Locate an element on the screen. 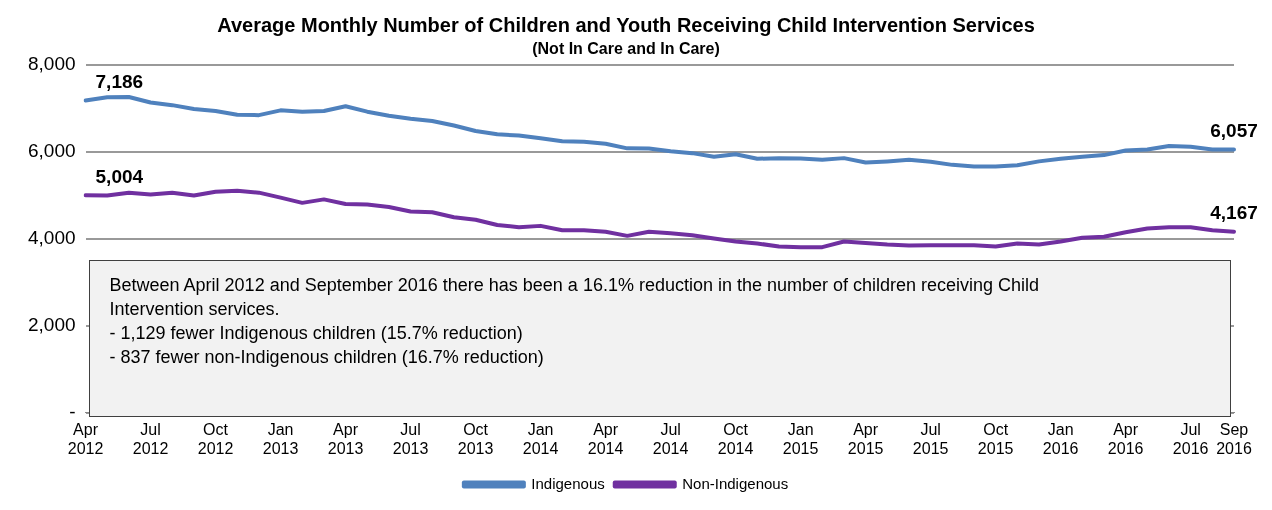 The height and width of the screenshot is (510, 1272). x-tick-label: Jul 2013 is located at coordinates (410, 438).